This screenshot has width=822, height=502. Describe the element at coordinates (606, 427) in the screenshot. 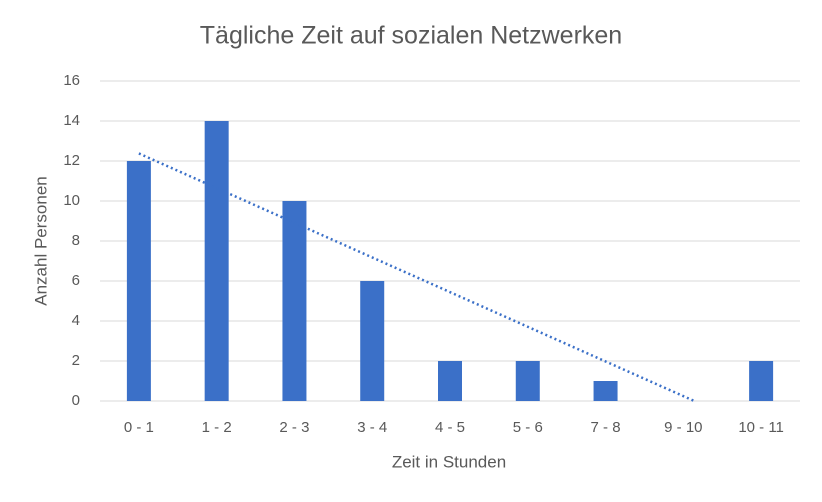

I see `x-tick-label: 7 - 8` at that location.